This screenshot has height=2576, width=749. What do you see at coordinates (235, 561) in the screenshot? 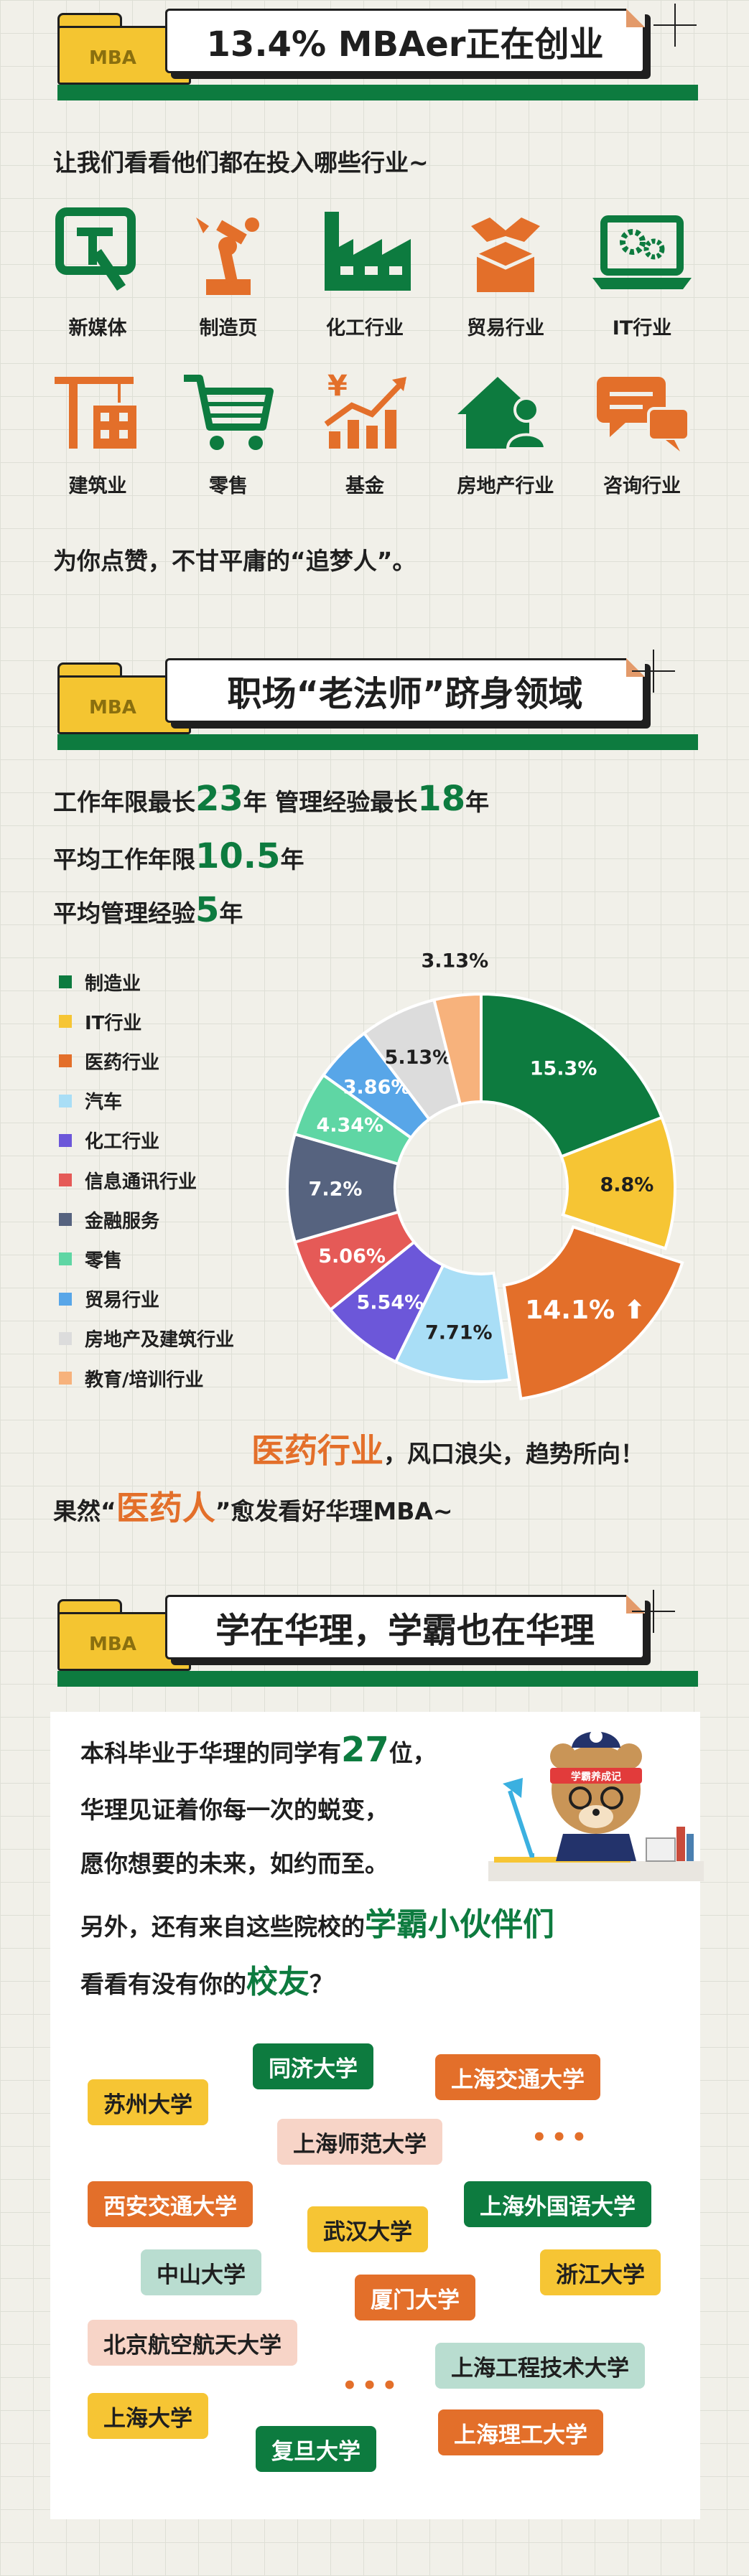
I see `startup-closing: 为你点赞，不甘平庸的“追梦人”。` at bounding box center [235, 561].